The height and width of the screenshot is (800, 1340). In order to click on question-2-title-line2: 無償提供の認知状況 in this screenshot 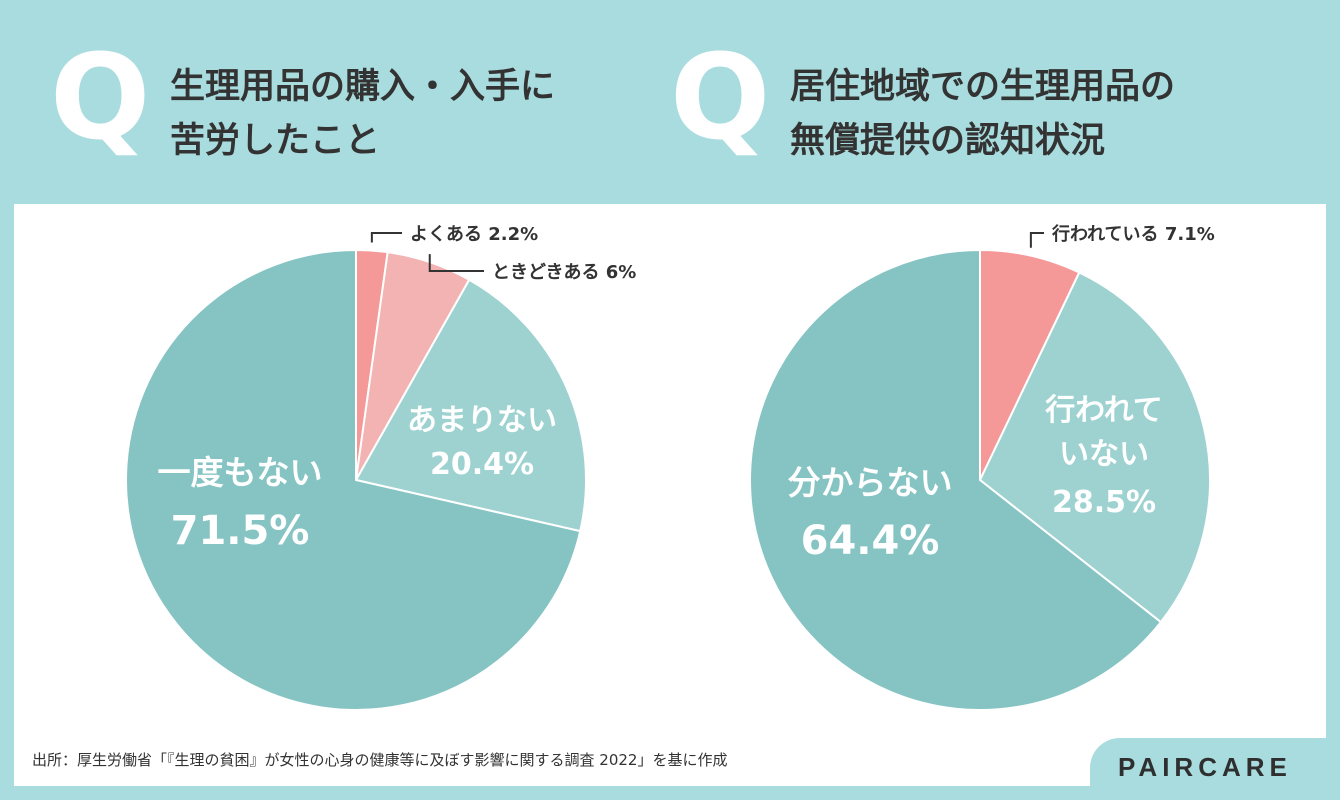, I will do `click(948, 141)`.